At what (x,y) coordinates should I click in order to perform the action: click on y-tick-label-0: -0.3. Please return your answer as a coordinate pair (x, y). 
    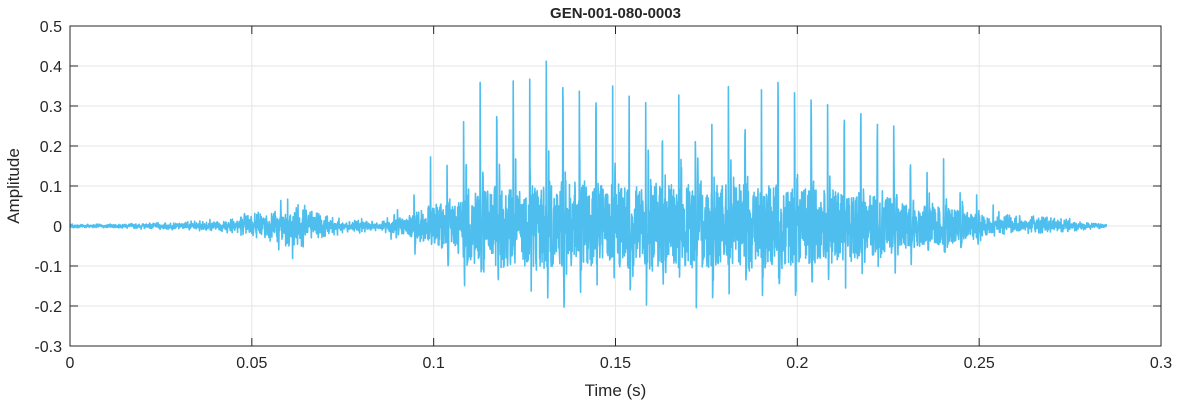
    Looking at the image, I should click on (48, 347).